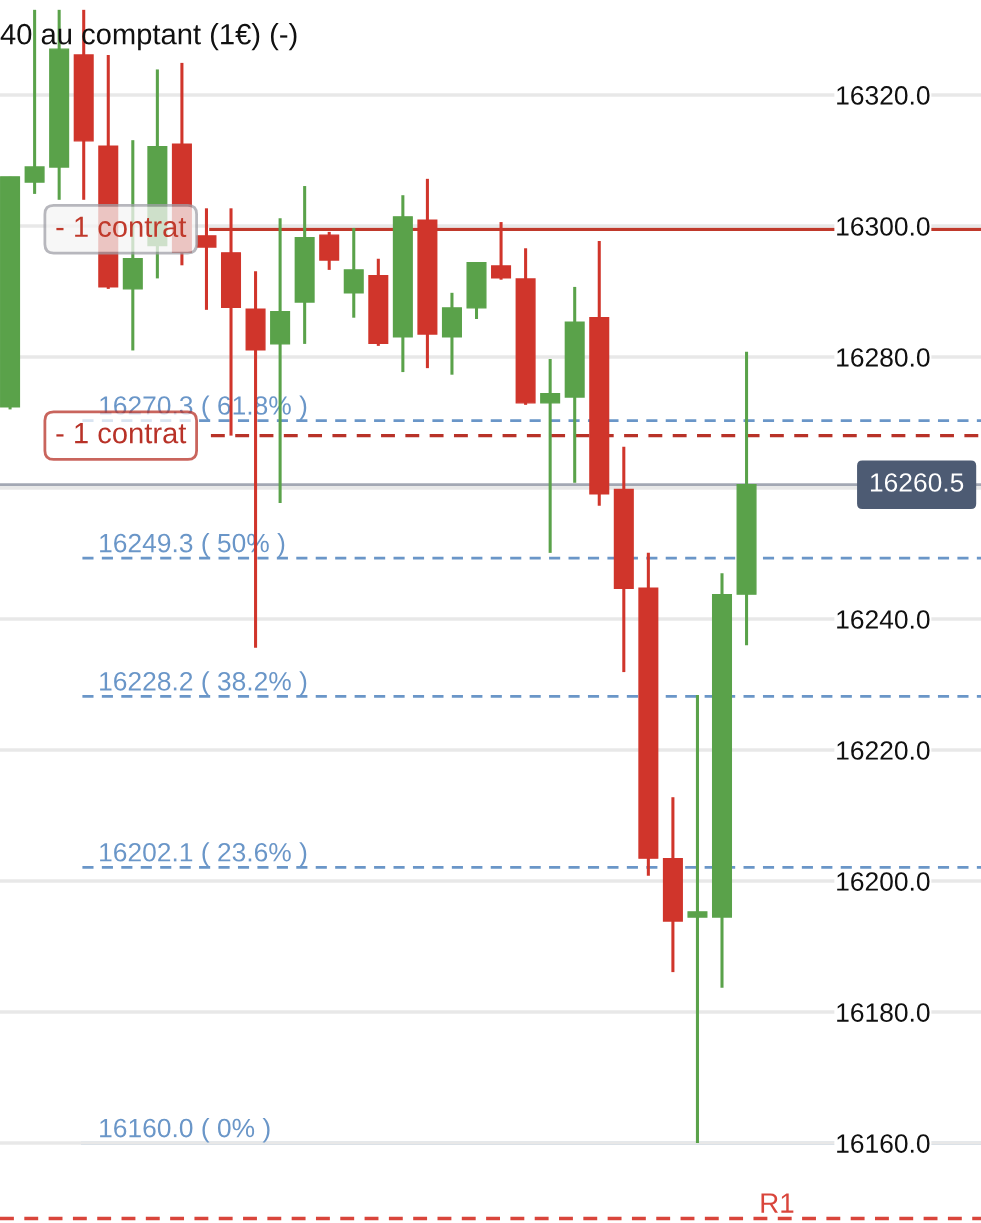 The image size is (981, 1223). Describe the element at coordinates (883, 95) in the screenshot. I see `y-tick-label: 16320.0` at that location.